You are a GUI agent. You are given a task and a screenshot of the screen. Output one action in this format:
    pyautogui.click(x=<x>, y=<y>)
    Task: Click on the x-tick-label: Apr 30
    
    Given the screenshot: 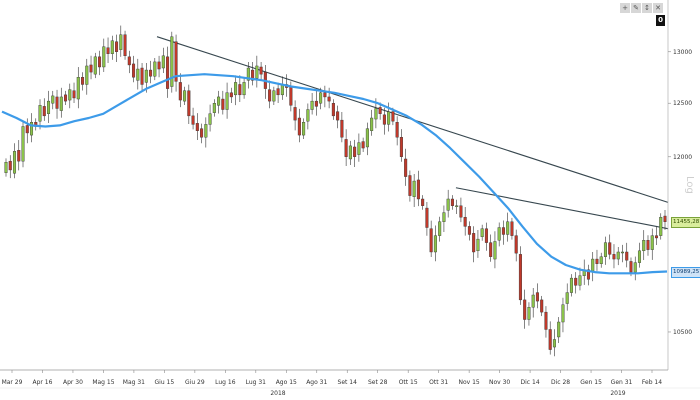 What is the action you would take?
    pyautogui.click(x=73, y=382)
    